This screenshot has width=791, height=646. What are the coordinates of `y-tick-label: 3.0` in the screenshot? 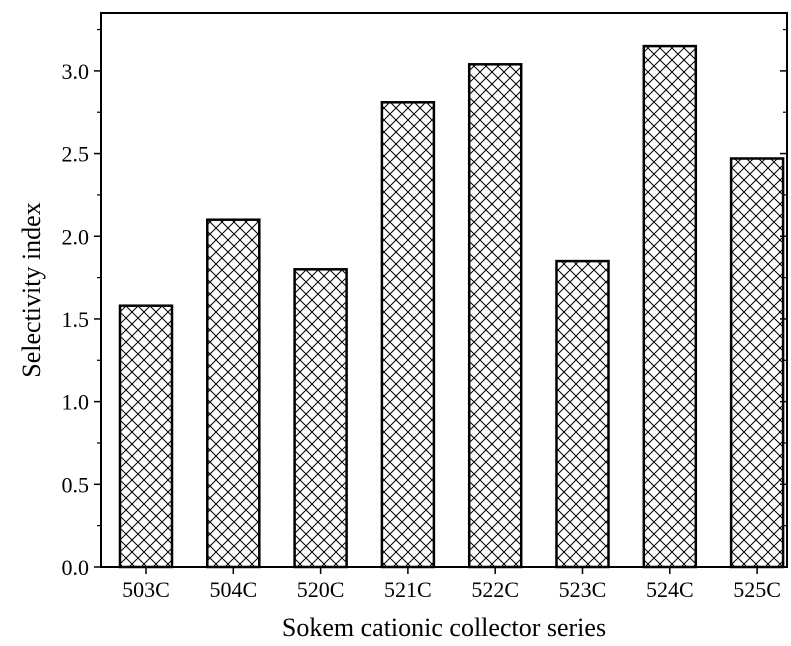 It's located at (76, 71).